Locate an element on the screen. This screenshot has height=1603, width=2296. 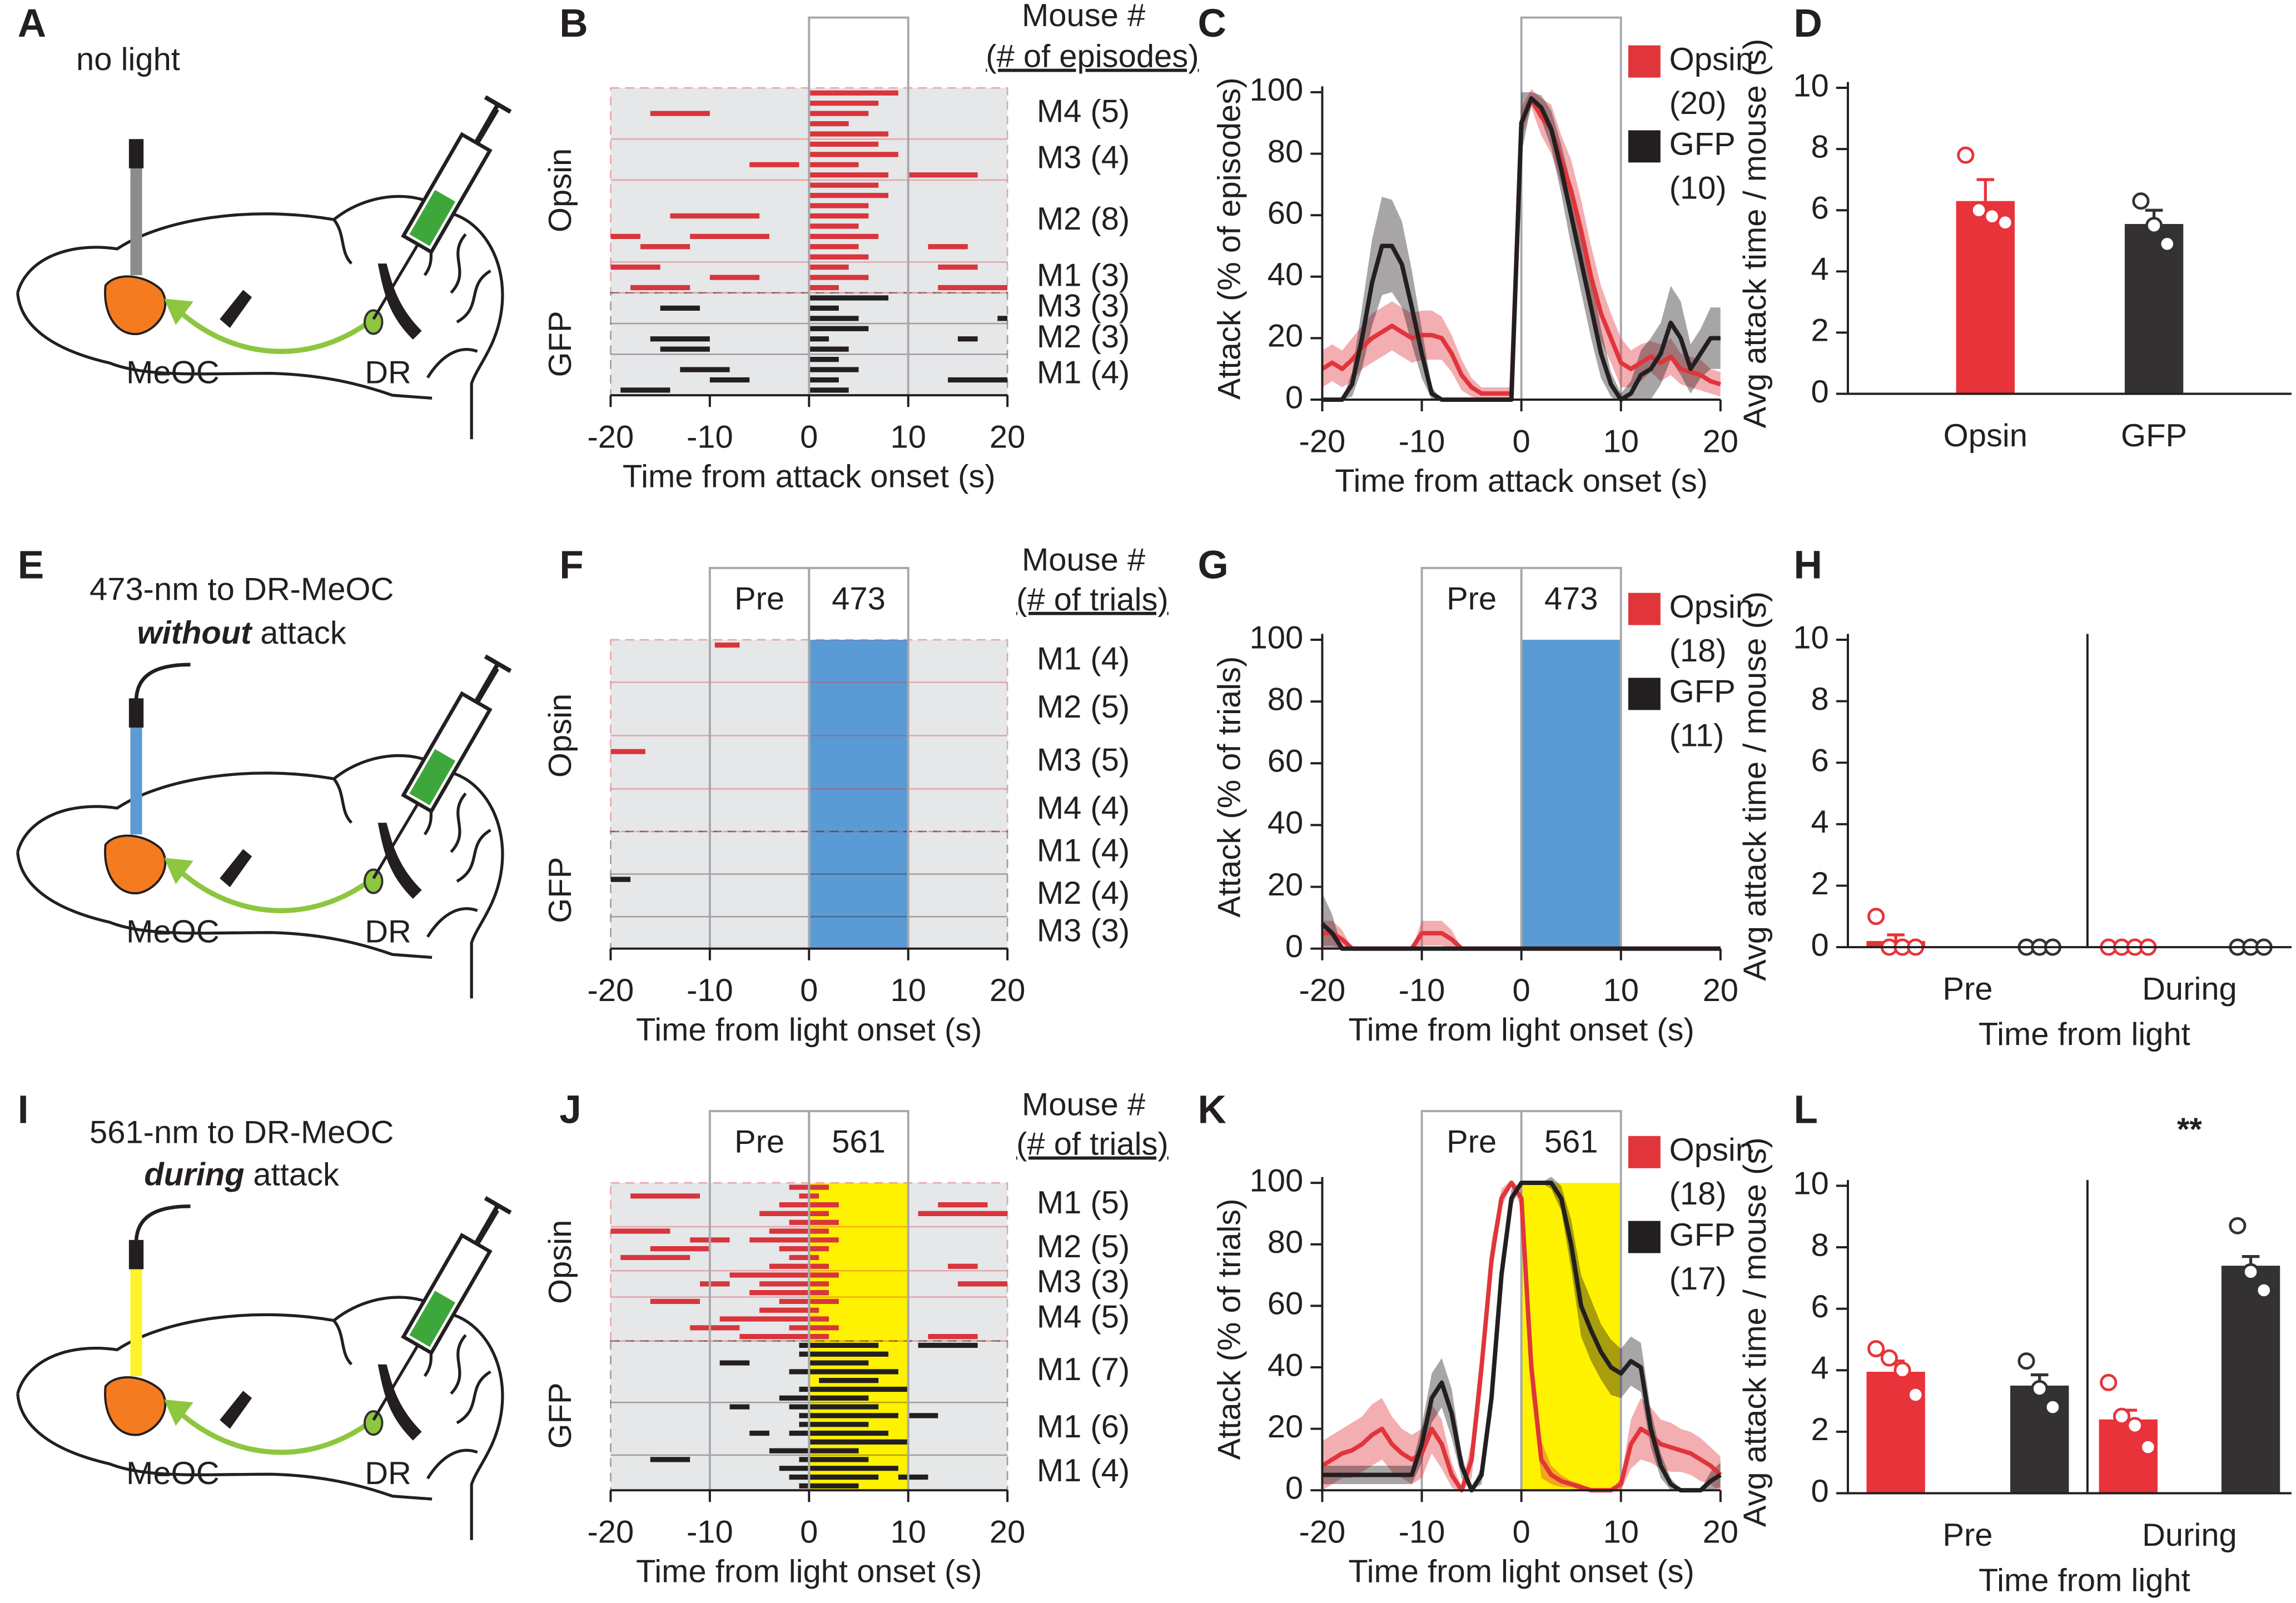
panel-letter: I is located at coordinates (23, 1110).